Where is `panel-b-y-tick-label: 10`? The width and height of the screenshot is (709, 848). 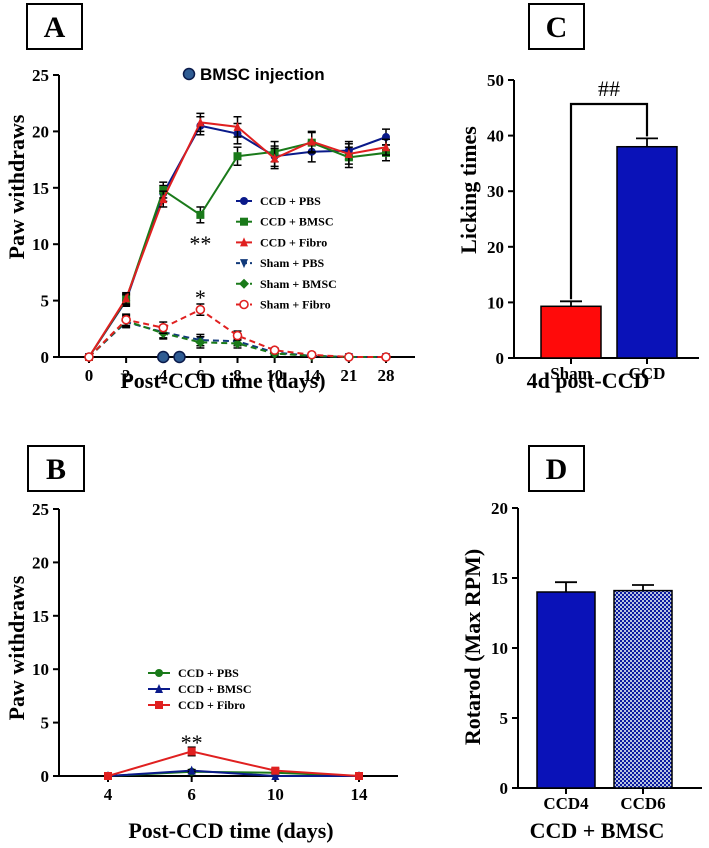 panel-b-y-tick-label: 10 is located at coordinates (40, 669).